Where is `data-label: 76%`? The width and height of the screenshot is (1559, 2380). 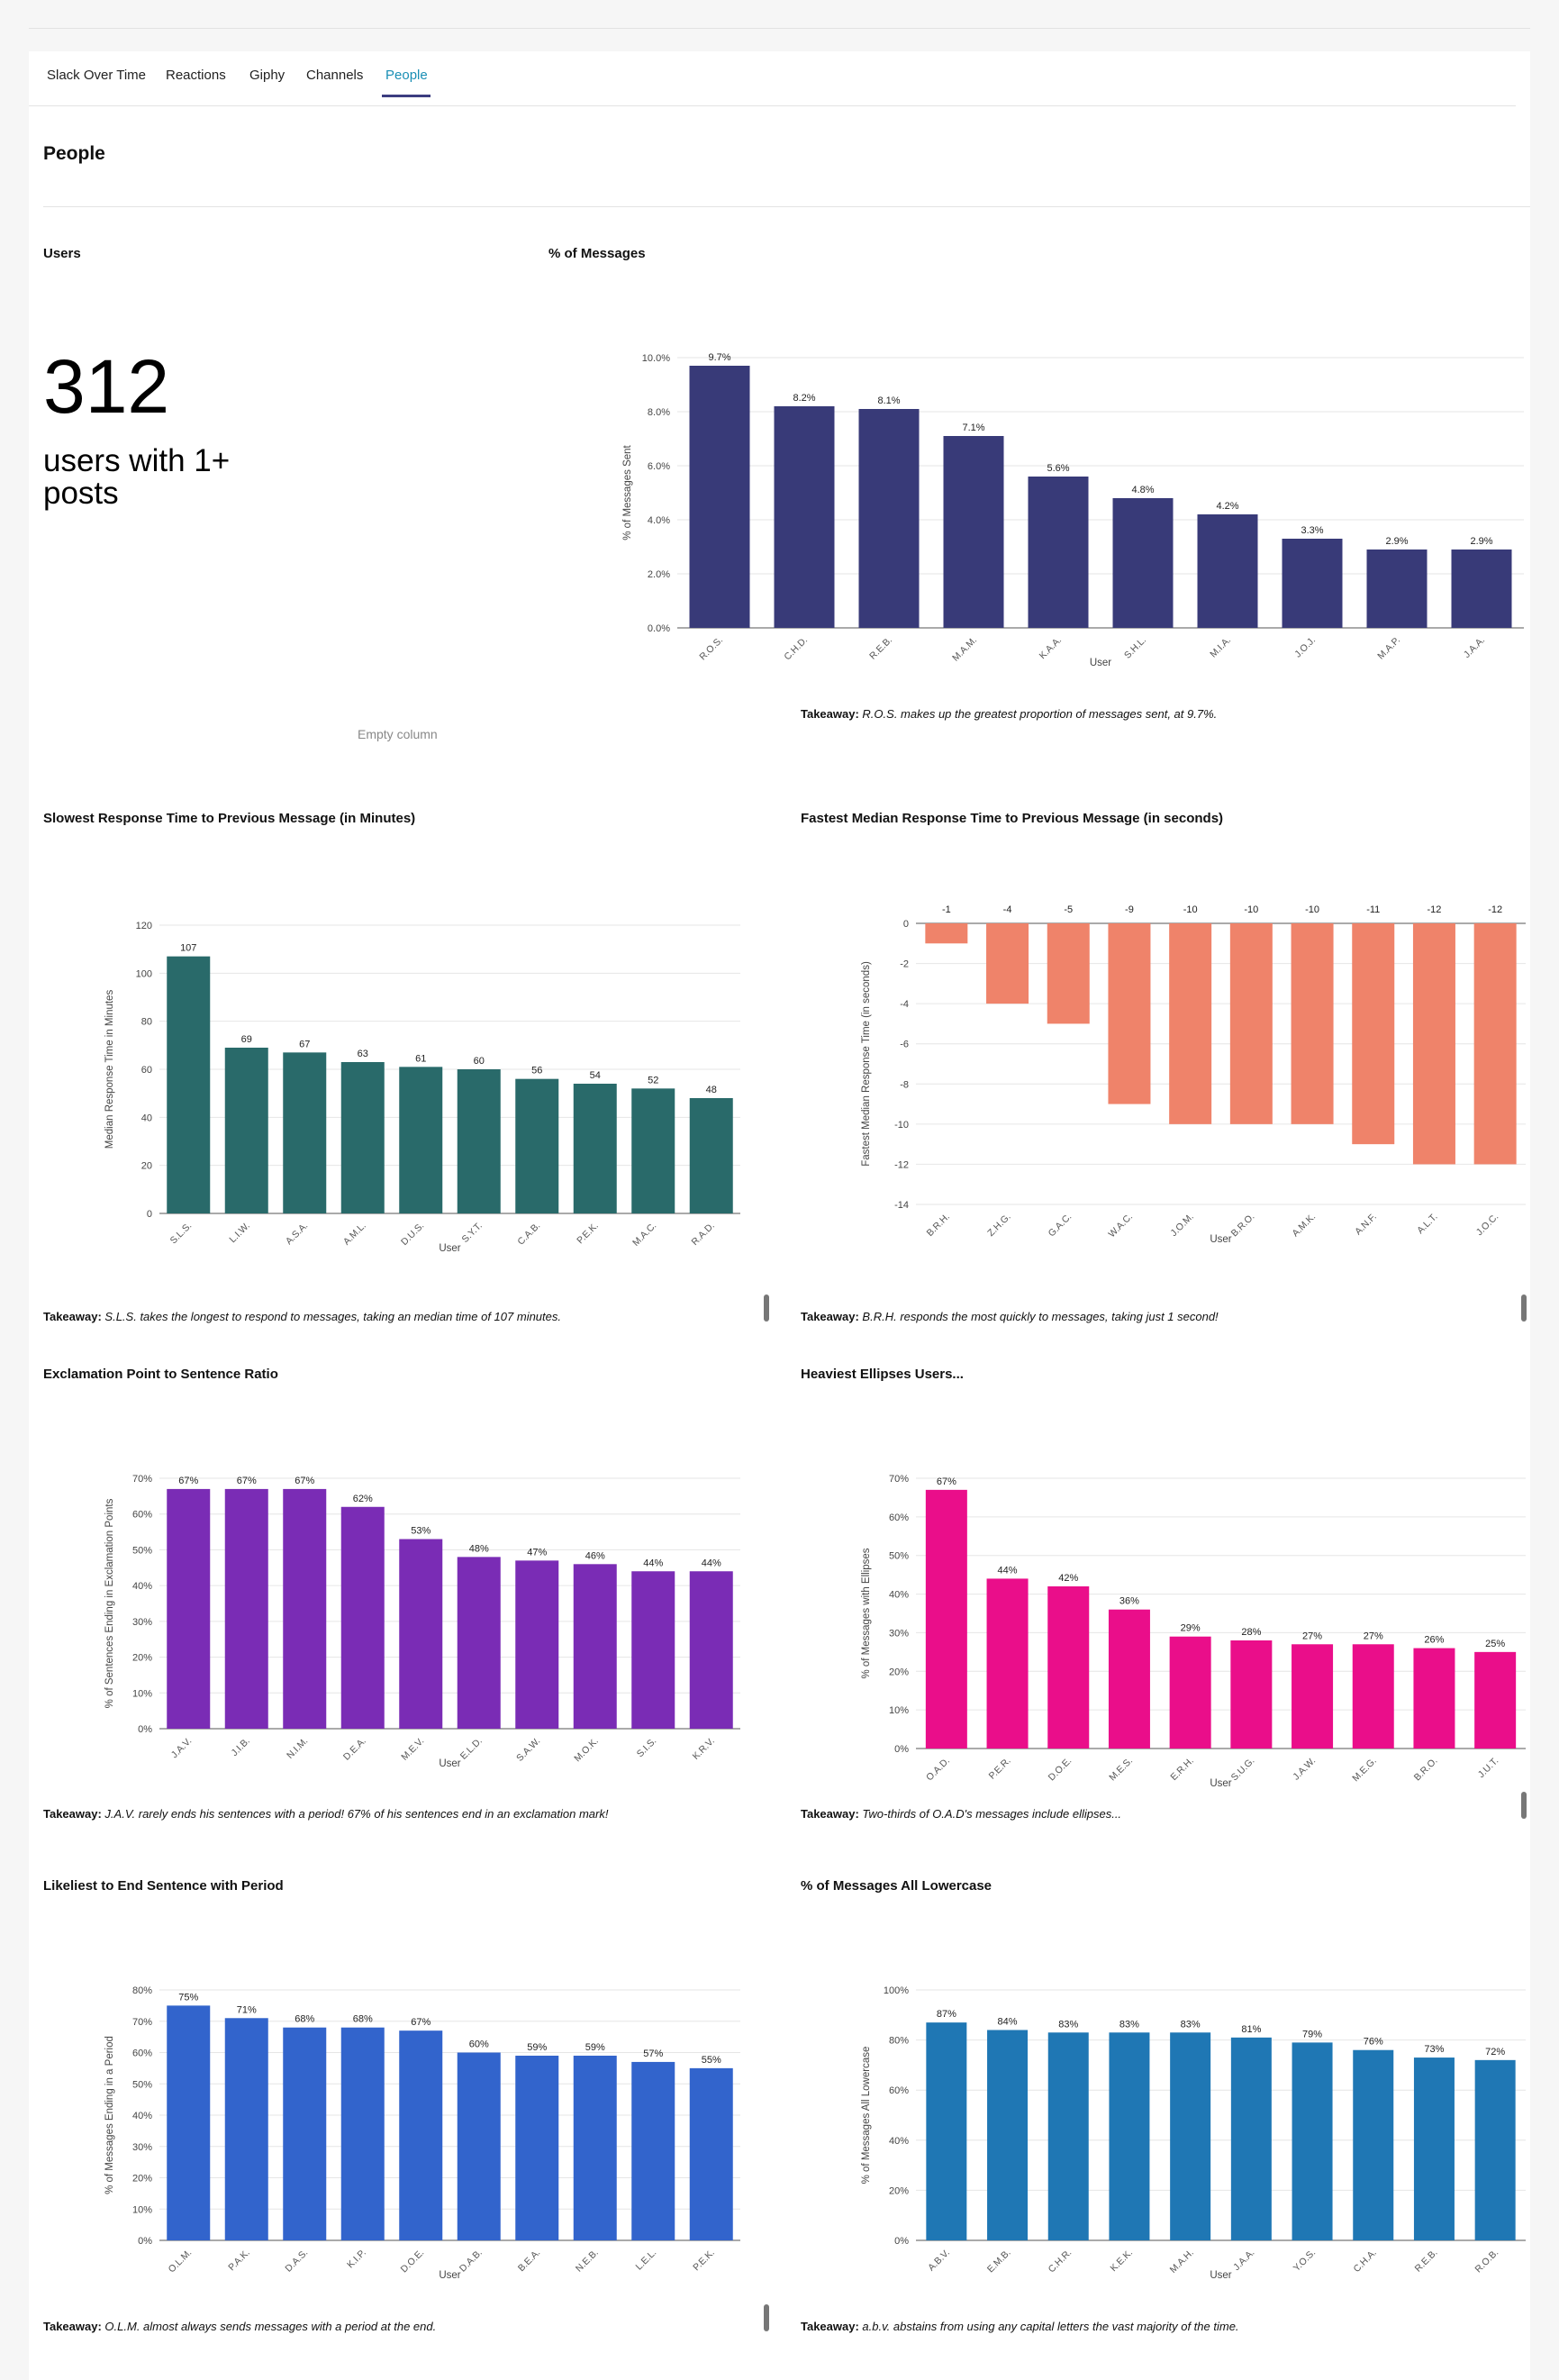 data-label: 76% is located at coordinates (1373, 2043).